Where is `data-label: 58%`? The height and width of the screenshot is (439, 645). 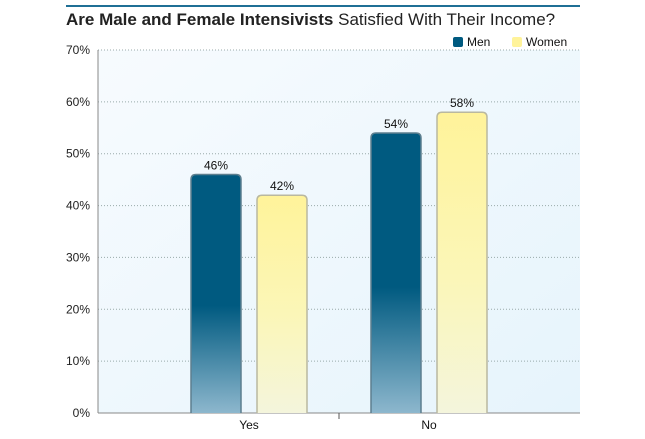 data-label: 58% is located at coordinates (462, 103).